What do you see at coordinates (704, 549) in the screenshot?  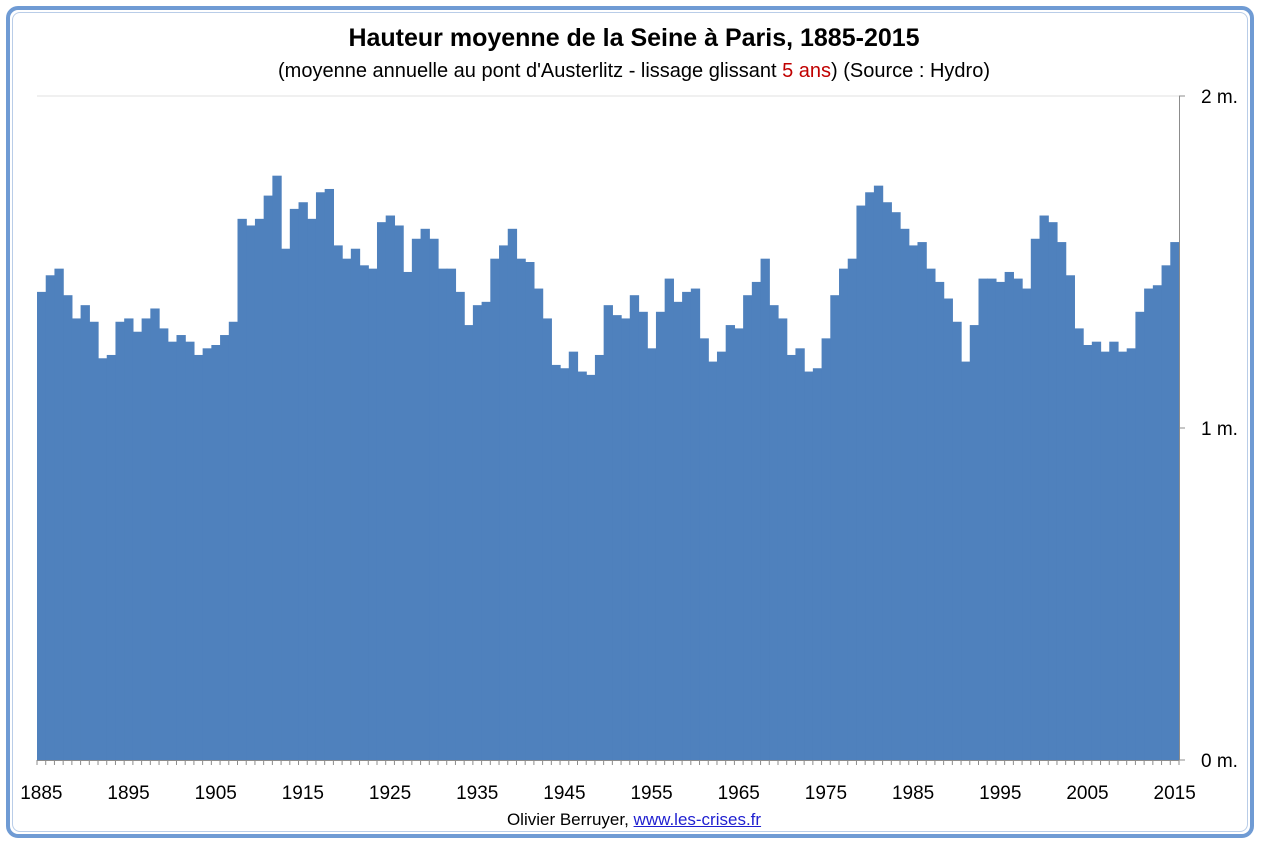 I see `bar-1961` at bounding box center [704, 549].